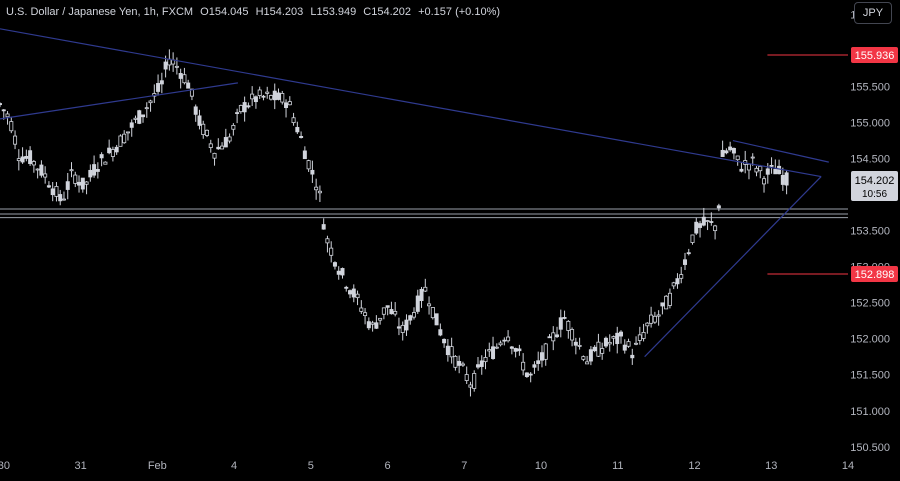 This screenshot has width=900, height=481. I want to click on y-tick-label: 152.000, so click(870, 340).